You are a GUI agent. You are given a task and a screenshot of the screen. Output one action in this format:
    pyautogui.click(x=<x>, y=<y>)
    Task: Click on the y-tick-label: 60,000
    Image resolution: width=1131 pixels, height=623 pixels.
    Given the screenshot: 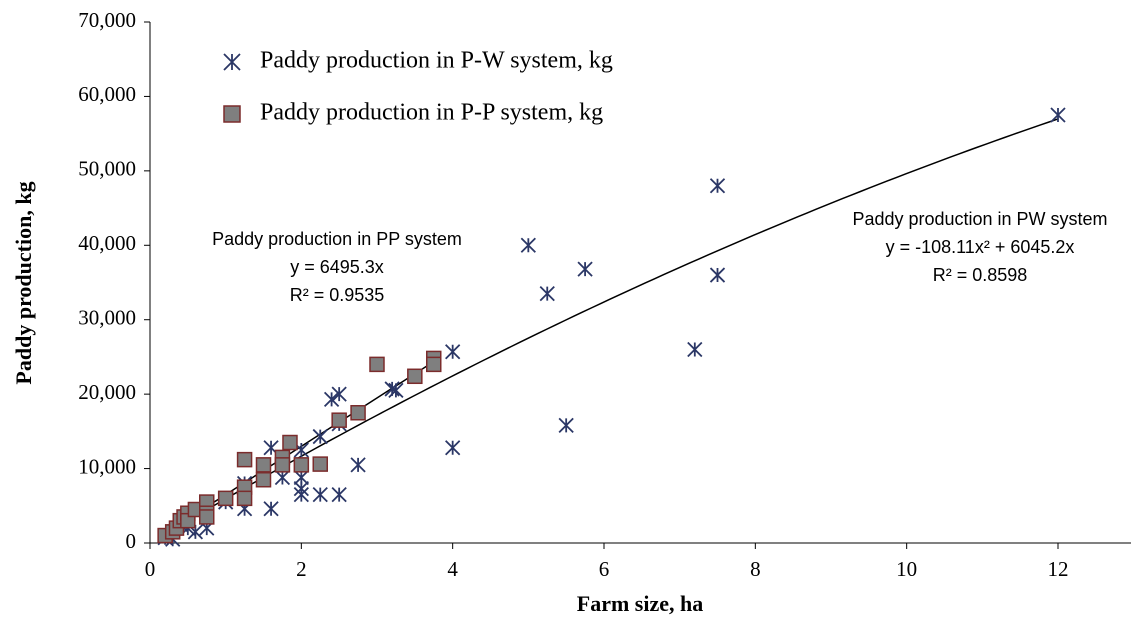 What is the action you would take?
    pyautogui.click(x=107, y=94)
    